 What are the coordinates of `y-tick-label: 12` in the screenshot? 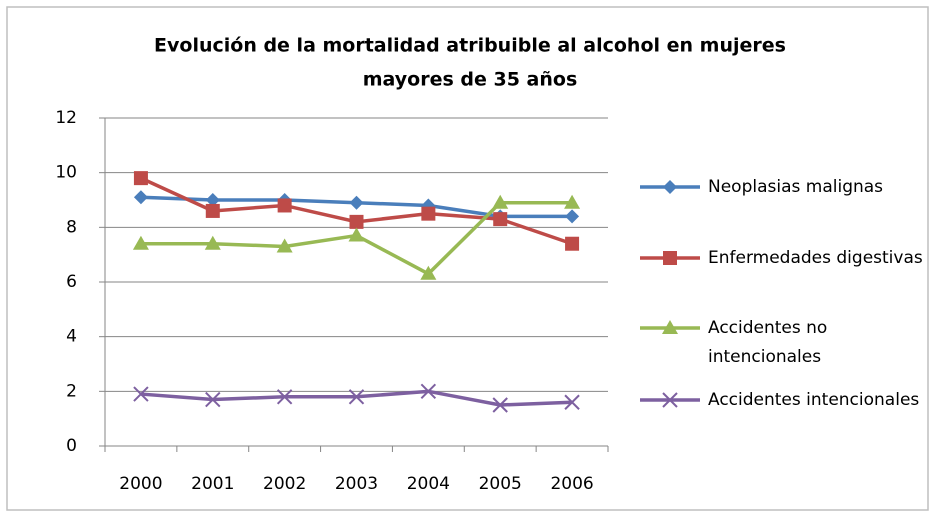 It's located at (66, 118).